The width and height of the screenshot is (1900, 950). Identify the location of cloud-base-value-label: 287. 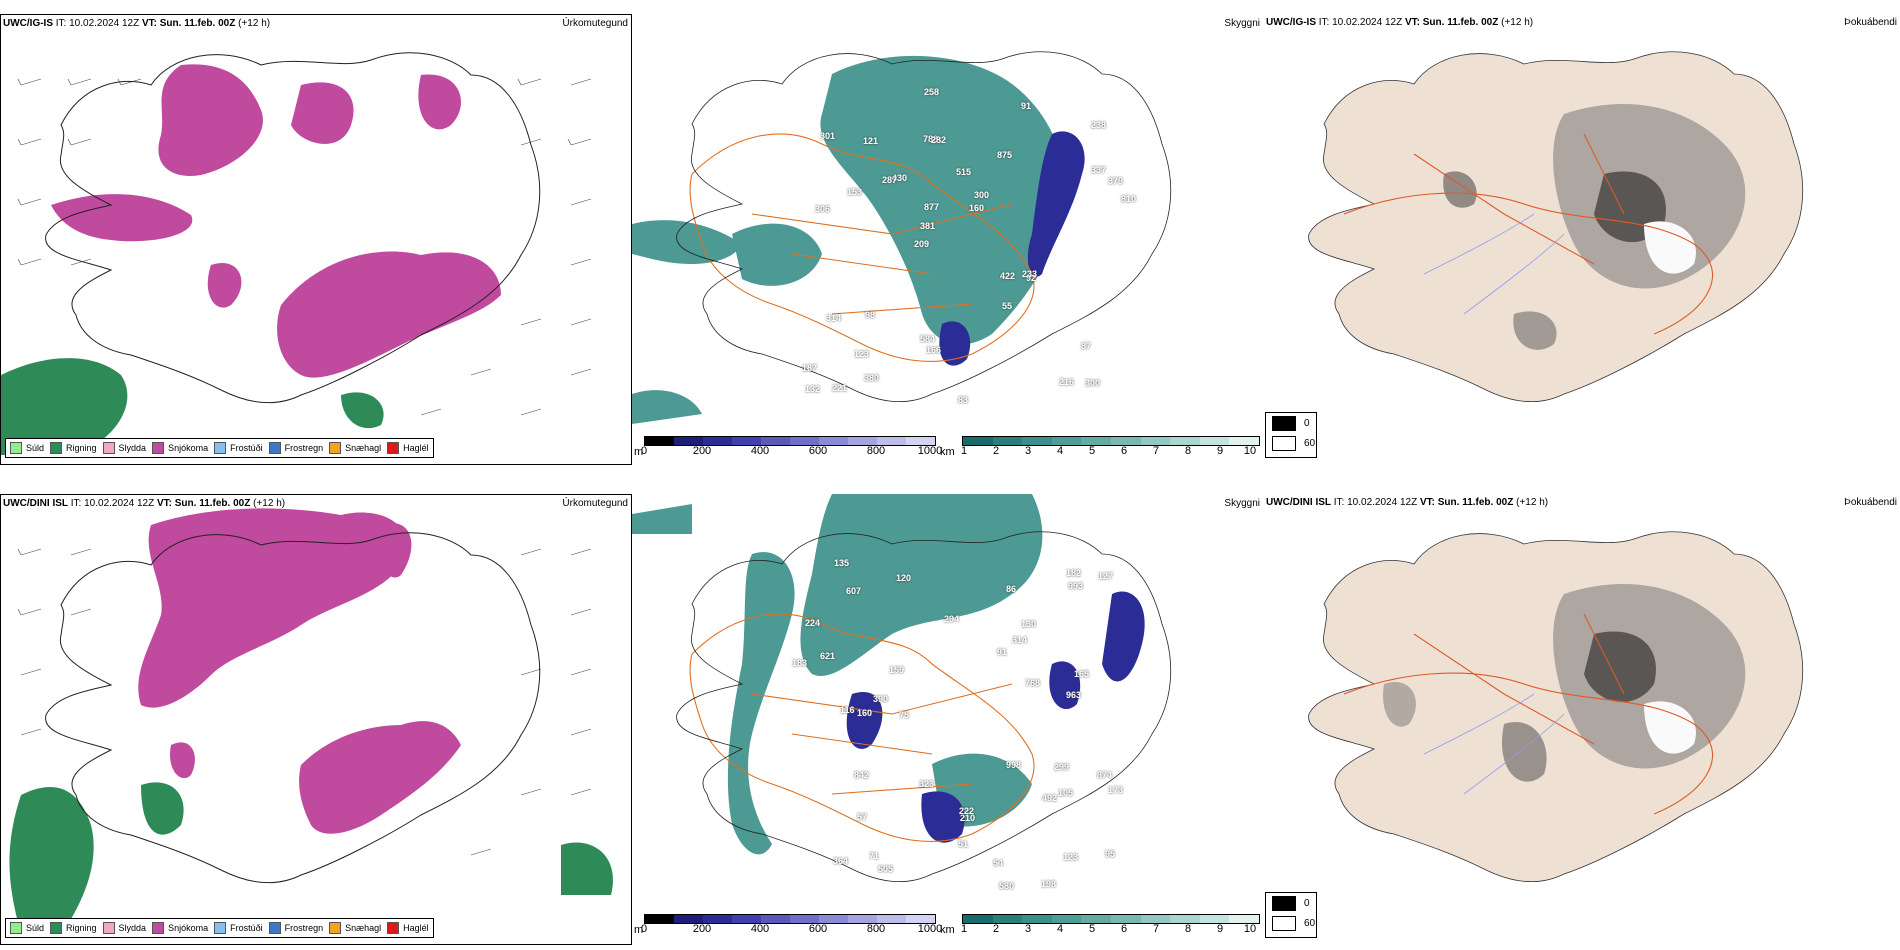
(890, 180).